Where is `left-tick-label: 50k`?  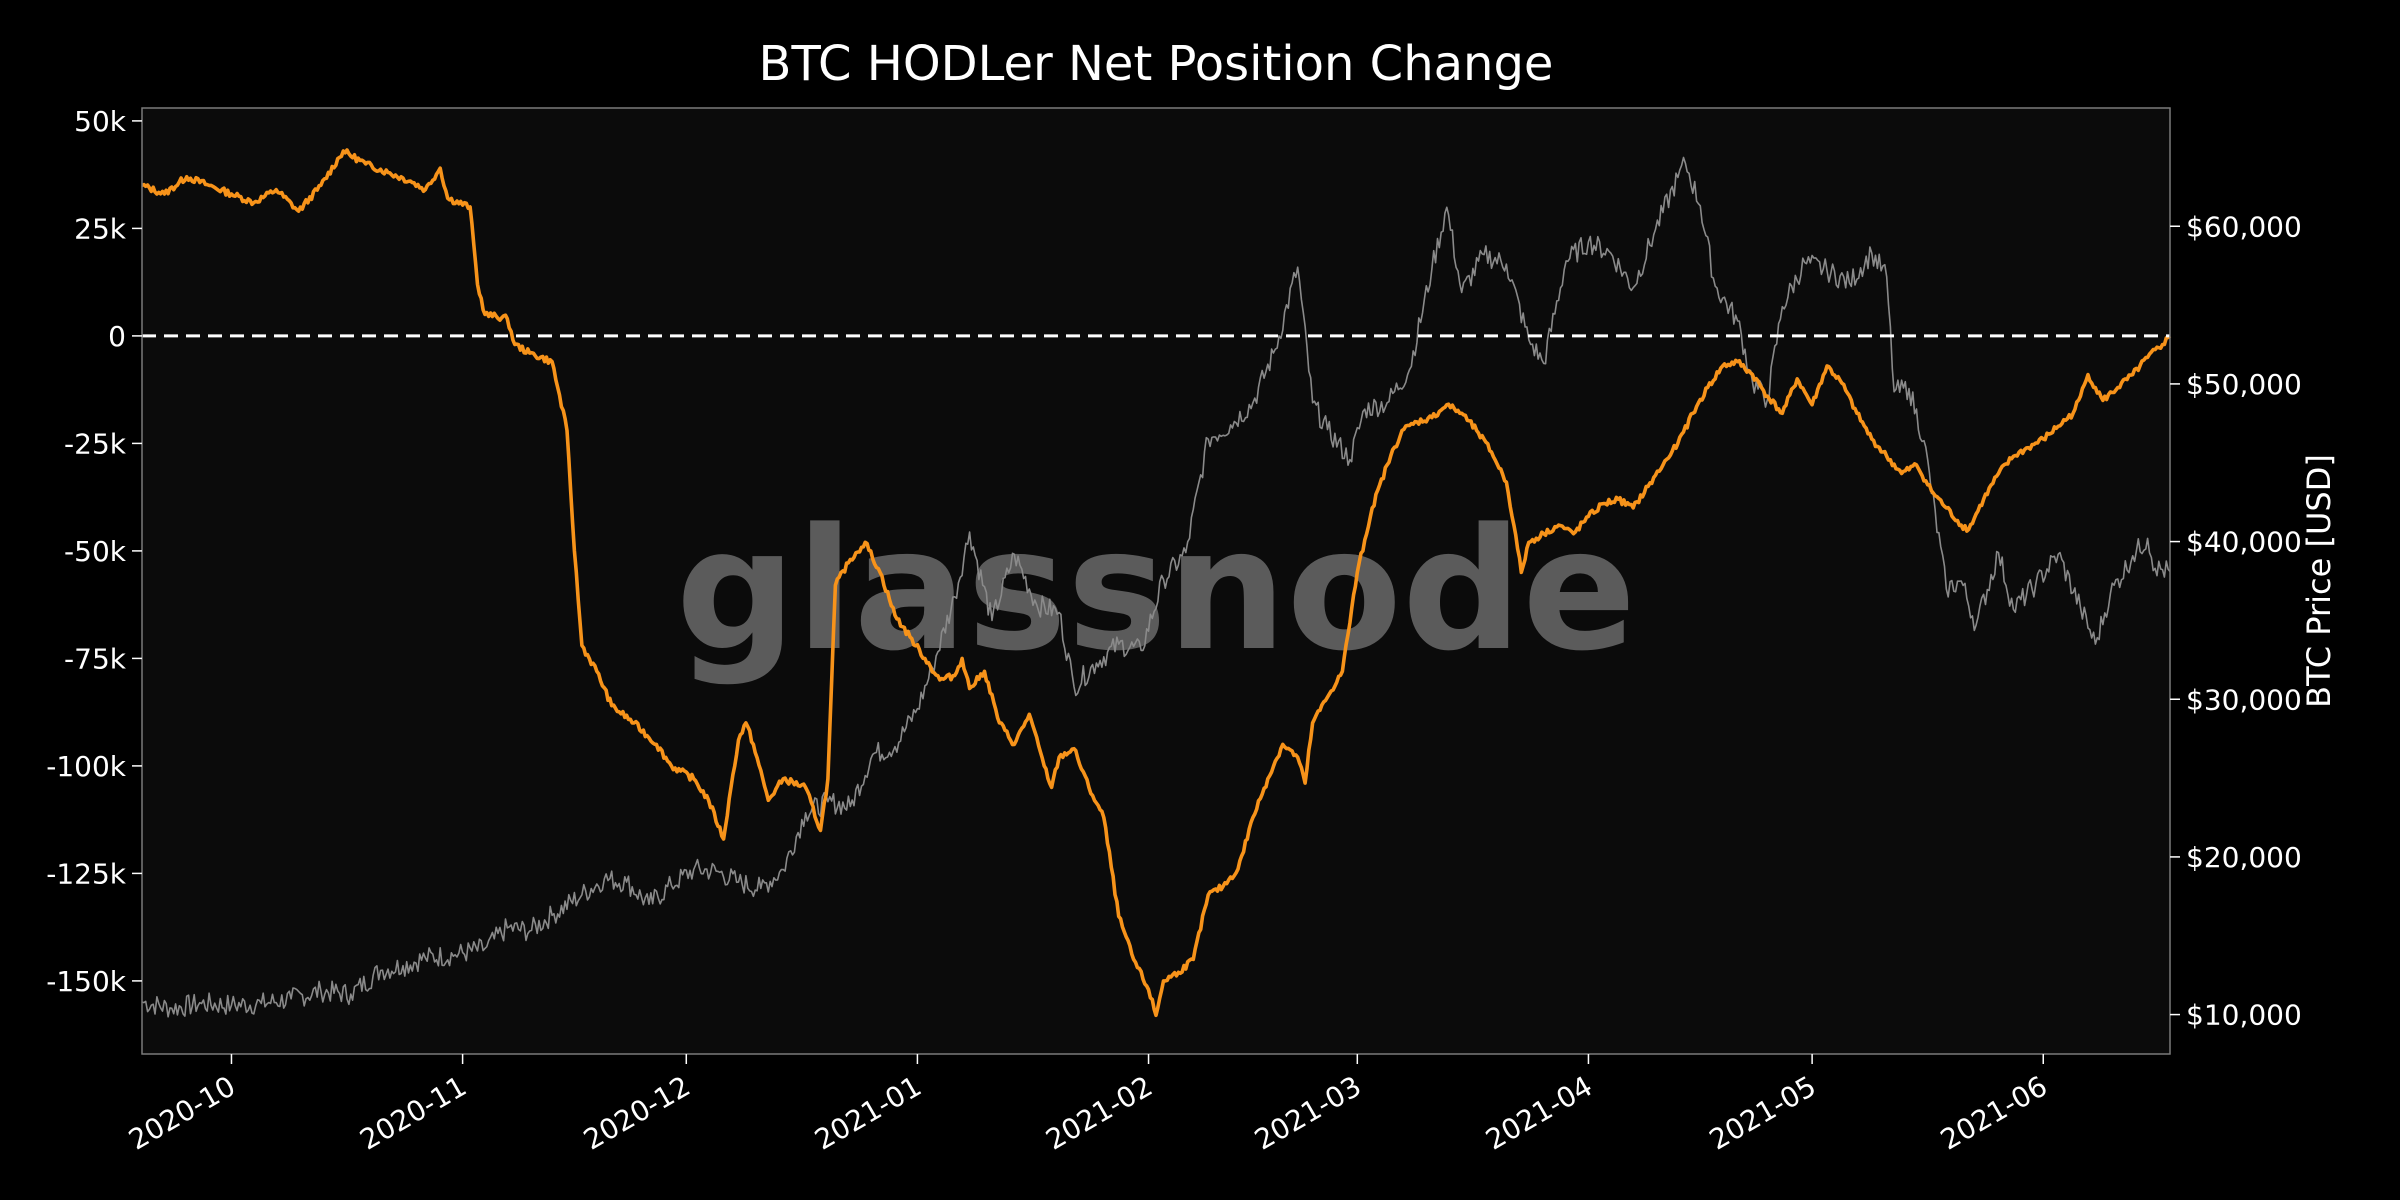
left-tick-label: 50k is located at coordinates (100, 121).